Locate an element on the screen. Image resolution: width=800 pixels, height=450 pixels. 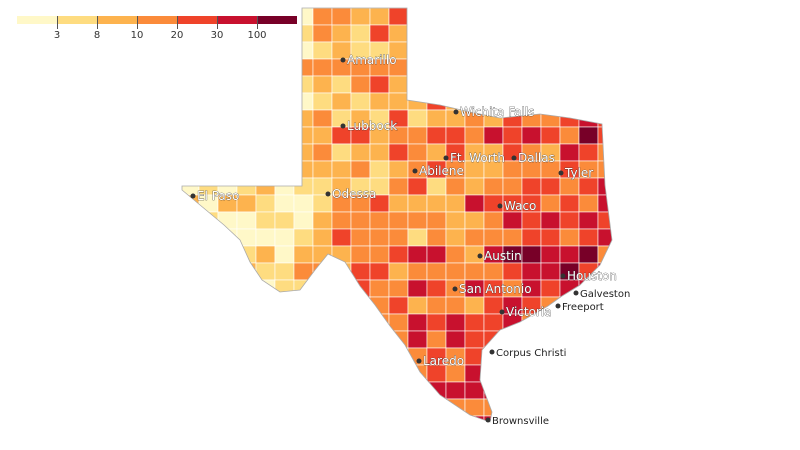
city-label: Brownsville is located at coordinates (520, 421).